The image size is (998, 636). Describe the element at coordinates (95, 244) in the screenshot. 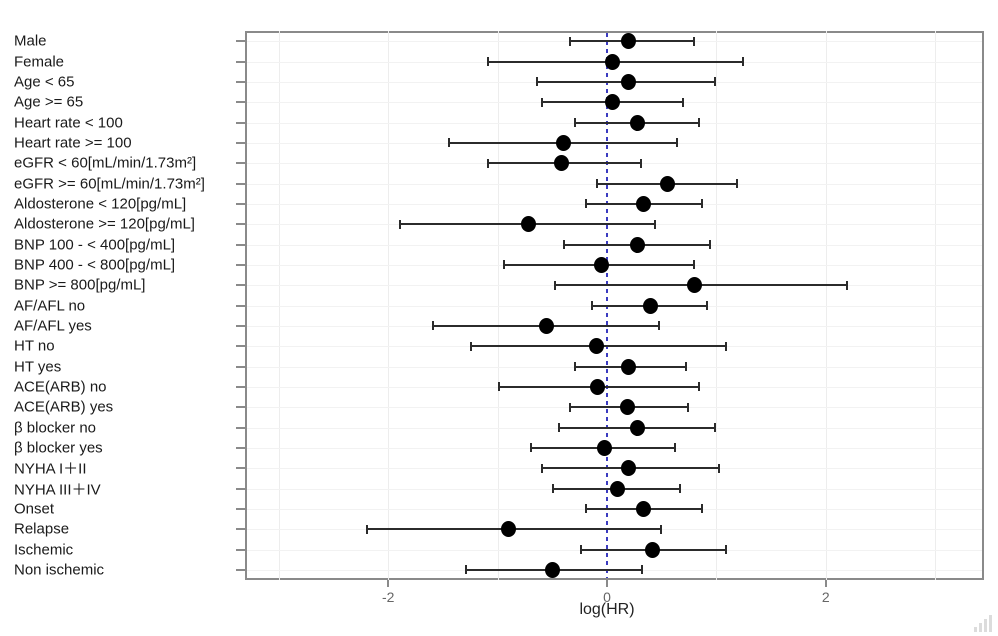

I see `row-label: BNP 100 - < 400[pg/mL]` at that location.